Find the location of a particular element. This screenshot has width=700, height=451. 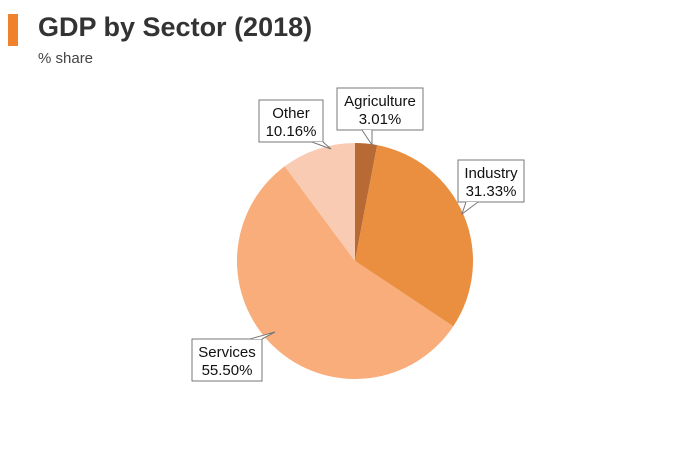

title-accent-bar is located at coordinates (13, 30).